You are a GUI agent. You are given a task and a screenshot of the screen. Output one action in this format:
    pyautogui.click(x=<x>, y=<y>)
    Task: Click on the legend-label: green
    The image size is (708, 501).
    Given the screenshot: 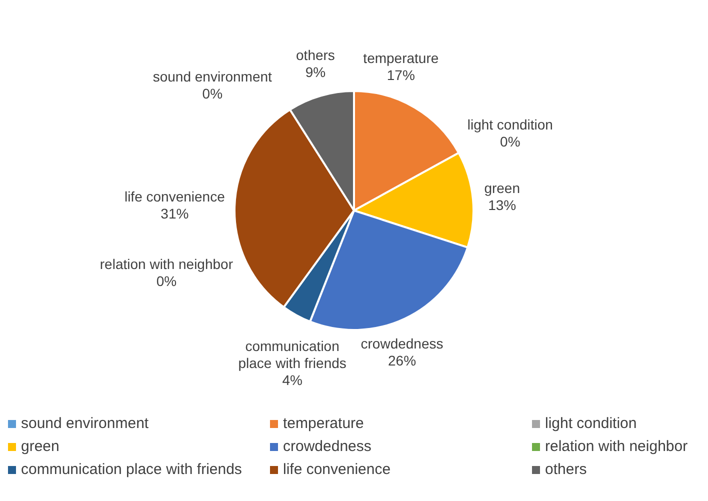 What is the action you would take?
    pyautogui.click(x=40, y=446)
    